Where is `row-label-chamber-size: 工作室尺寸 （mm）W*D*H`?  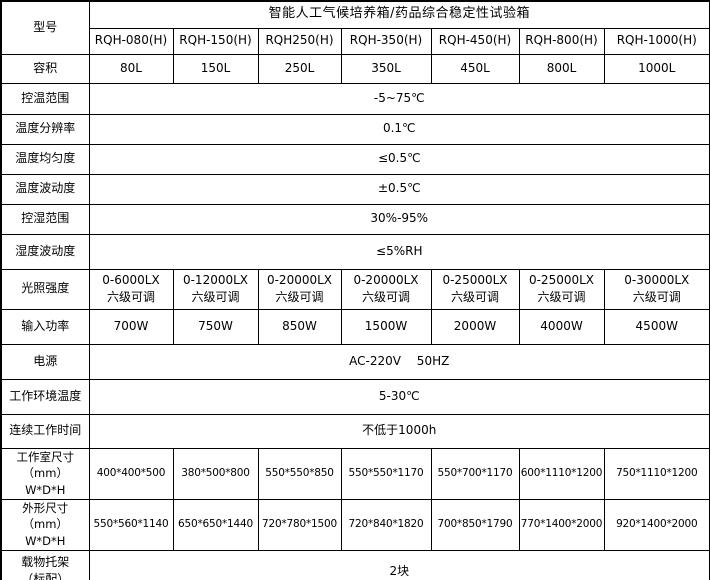
row-label-chamber-size: 工作室尺寸 （mm）W*D*H is located at coordinates (45, 473).